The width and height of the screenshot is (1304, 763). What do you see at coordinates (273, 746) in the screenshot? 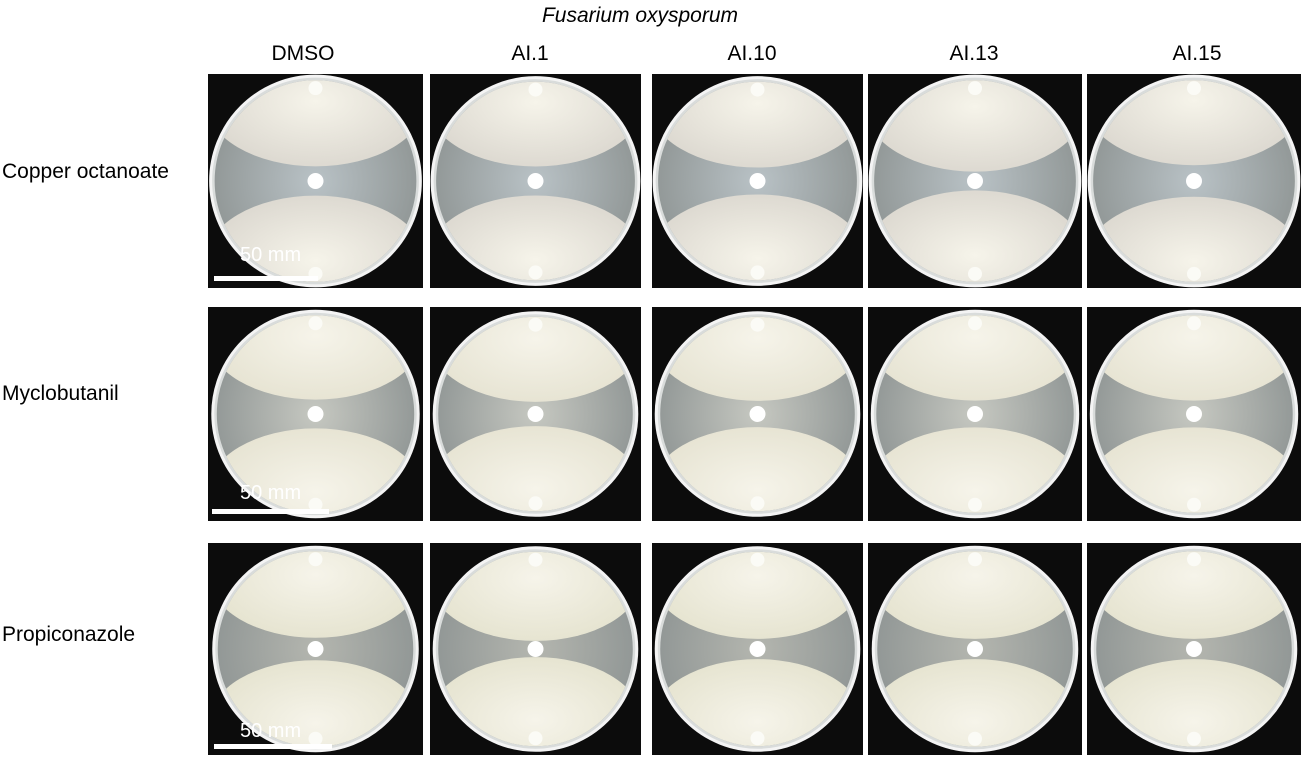
I see `scale-bar-row3` at bounding box center [273, 746].